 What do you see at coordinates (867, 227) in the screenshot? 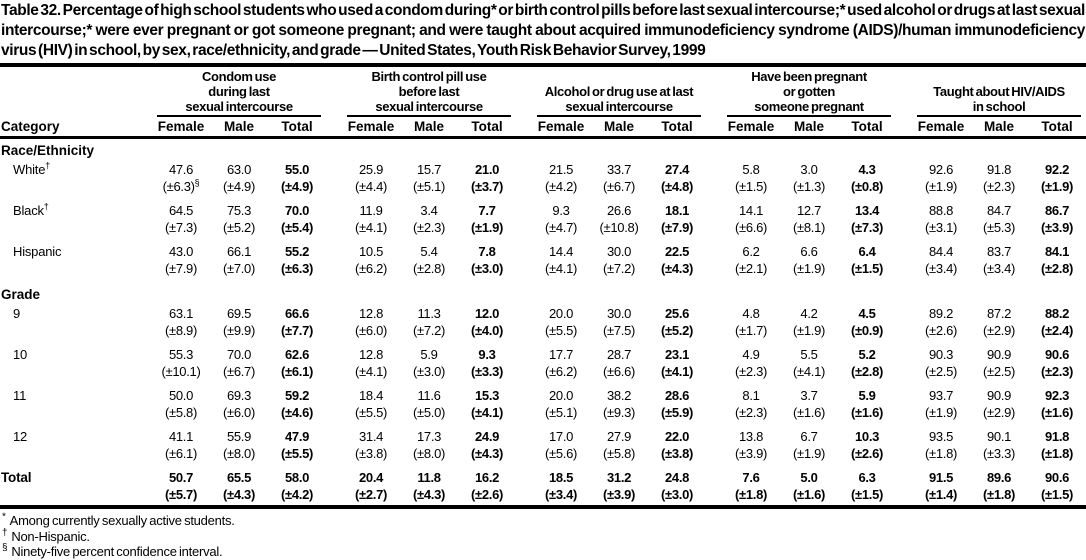
I see `ci-value: (±7.3)` at bounding box center [867, 227].